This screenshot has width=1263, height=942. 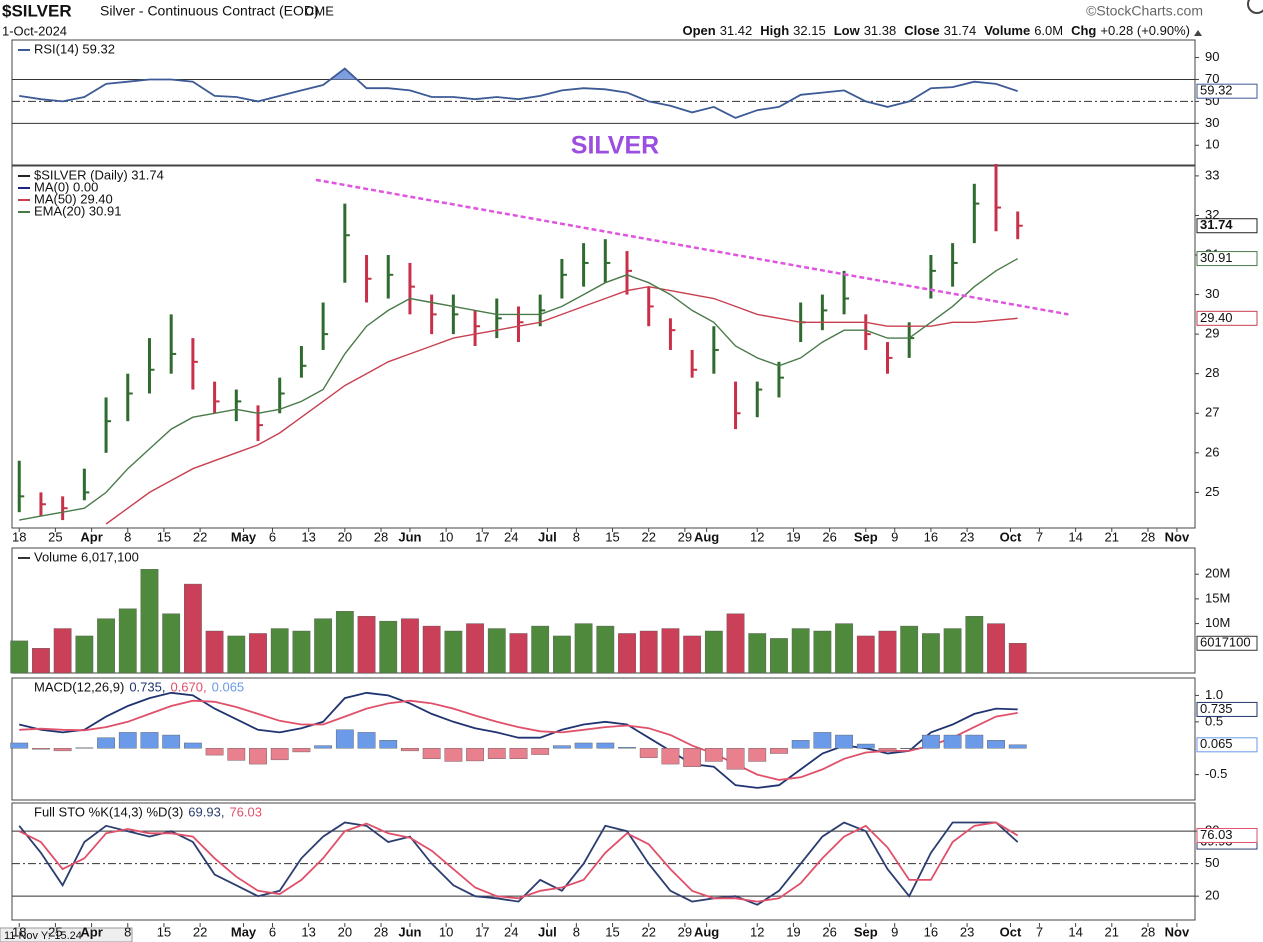 I want to click on symbol: $SILVER, so click(x=37, y=10).